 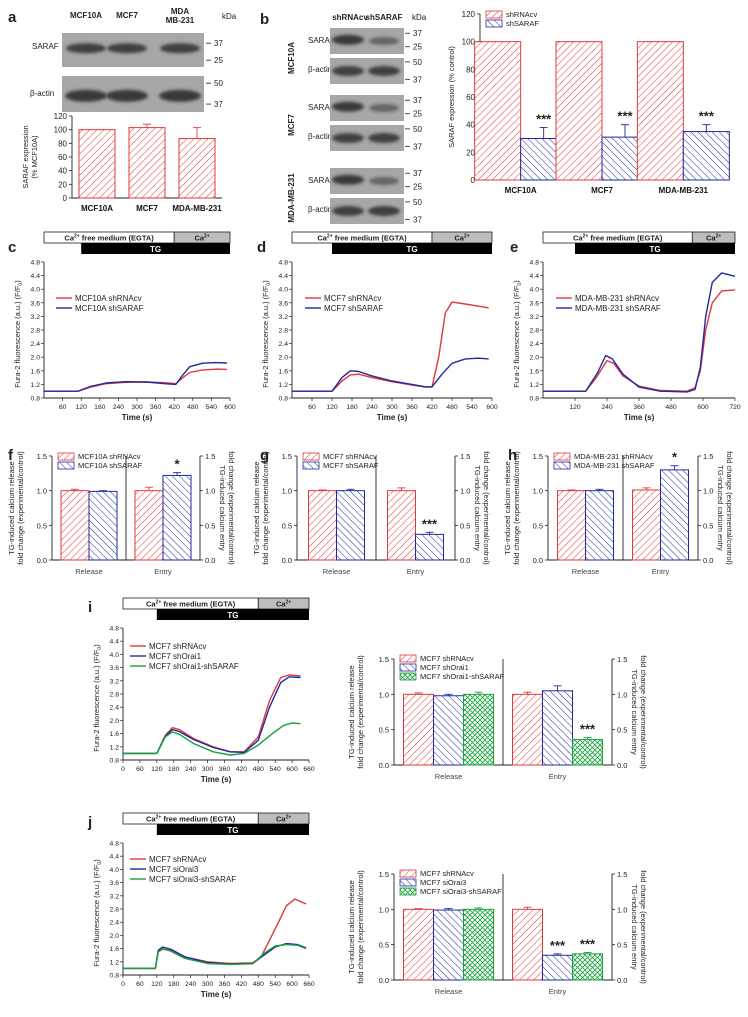 What do you see at coordinates (208, 769) in the screenshot?
I see `x-tick-label: 300` at bounding box center [208, 769].